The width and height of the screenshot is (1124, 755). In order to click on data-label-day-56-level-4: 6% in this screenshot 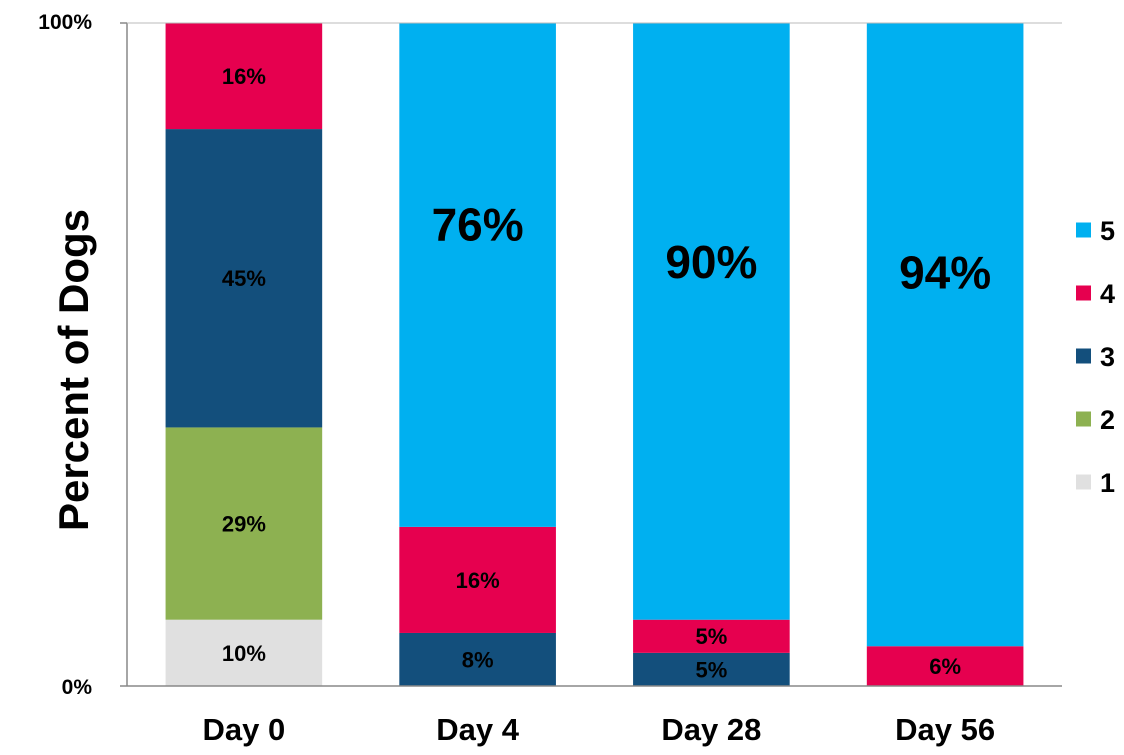, I will do `click(945, 666)`.